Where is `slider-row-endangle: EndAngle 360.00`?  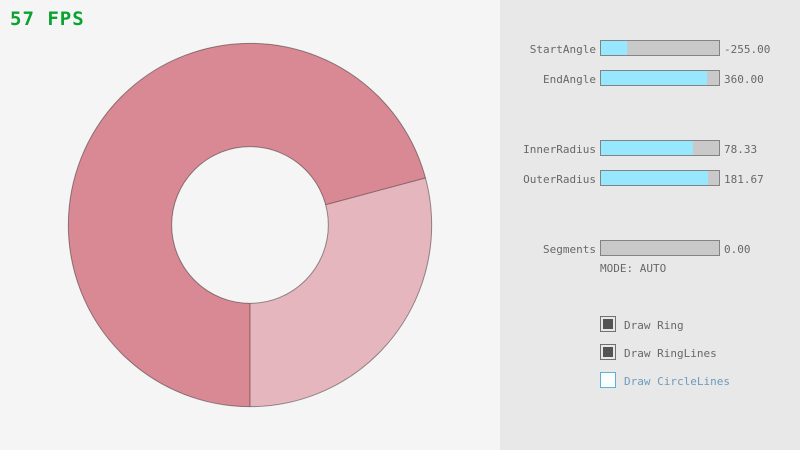
slider-row-endangle: EndAngle 360.00 is located at coordinates (400, 78).